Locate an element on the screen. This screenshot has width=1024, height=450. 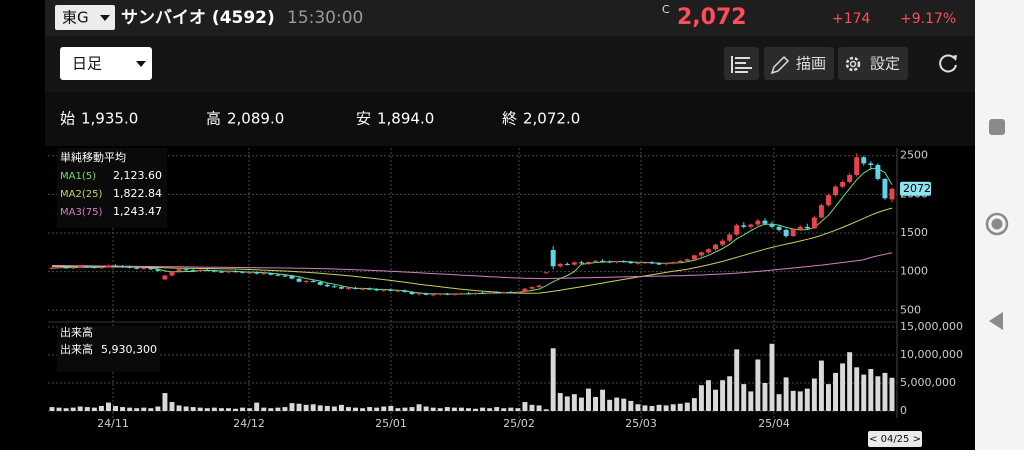
draw-label: 描画 is located at coordinates (811, 64).